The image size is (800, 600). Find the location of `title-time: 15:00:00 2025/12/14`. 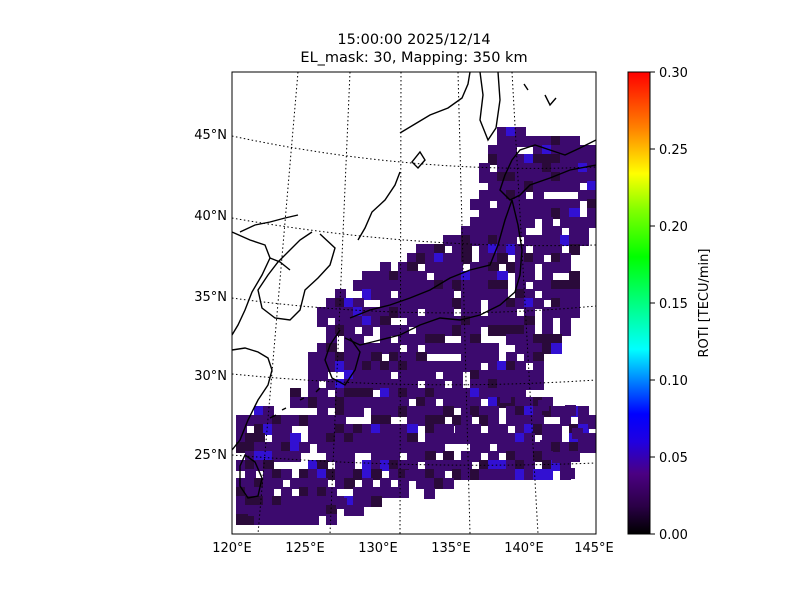

title-time: 15:00:00 2025/12/14 is located at coordinates (414, 40).